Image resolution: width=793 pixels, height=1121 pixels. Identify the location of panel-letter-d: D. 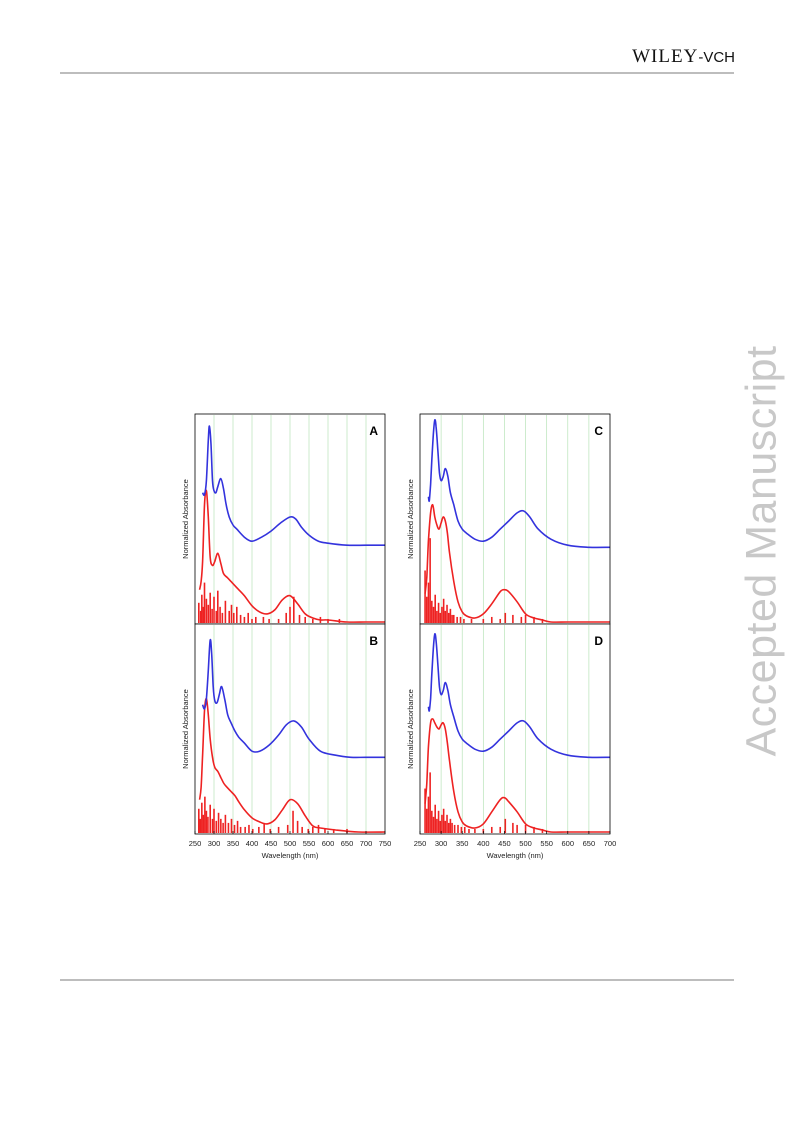
(598, 641).